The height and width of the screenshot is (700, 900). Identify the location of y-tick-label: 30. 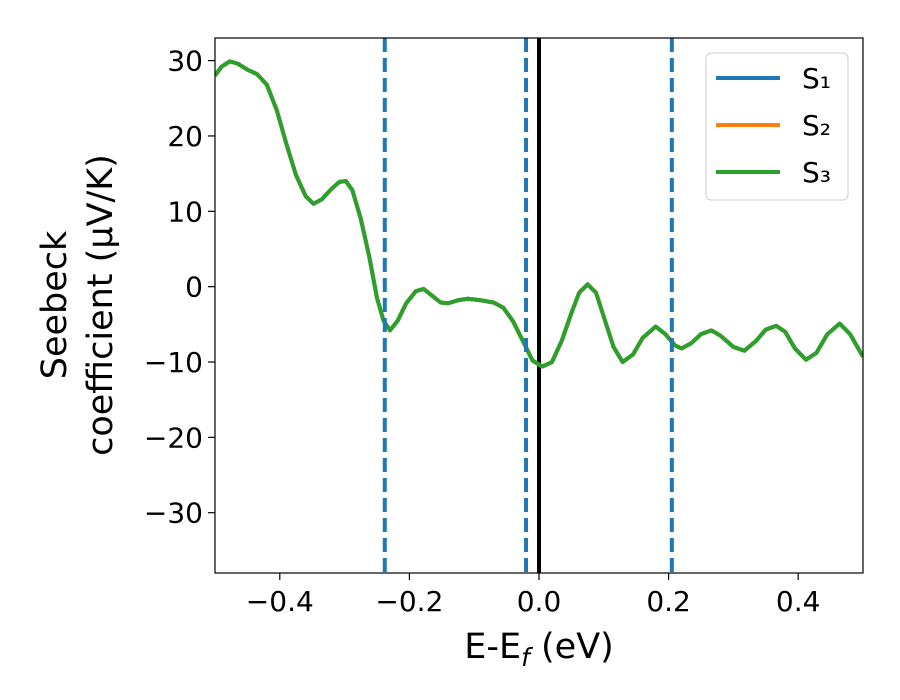
(185, 61).